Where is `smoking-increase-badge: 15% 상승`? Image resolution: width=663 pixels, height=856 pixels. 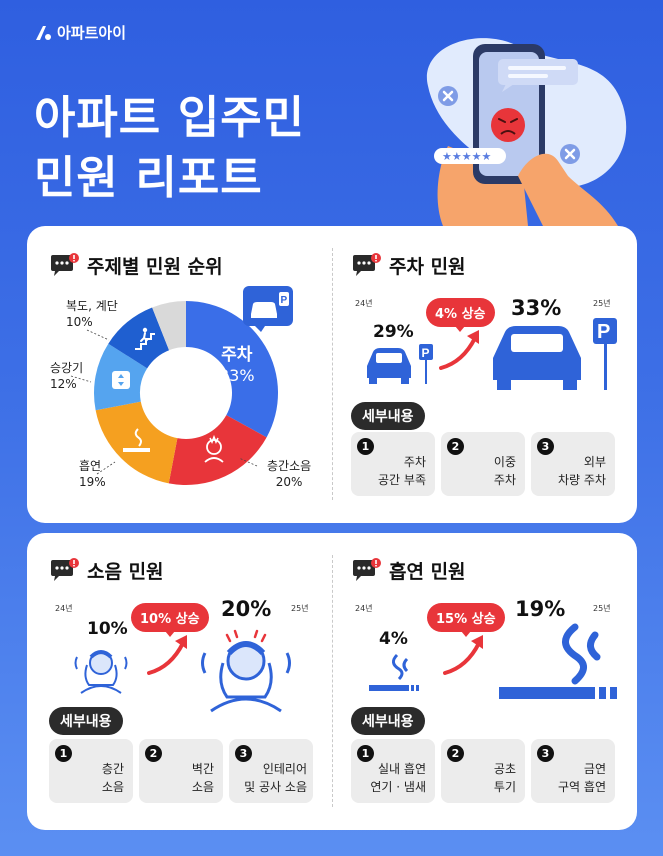 smoking-increase-badge: 15% 상승 is located at coordinates (466, 620).